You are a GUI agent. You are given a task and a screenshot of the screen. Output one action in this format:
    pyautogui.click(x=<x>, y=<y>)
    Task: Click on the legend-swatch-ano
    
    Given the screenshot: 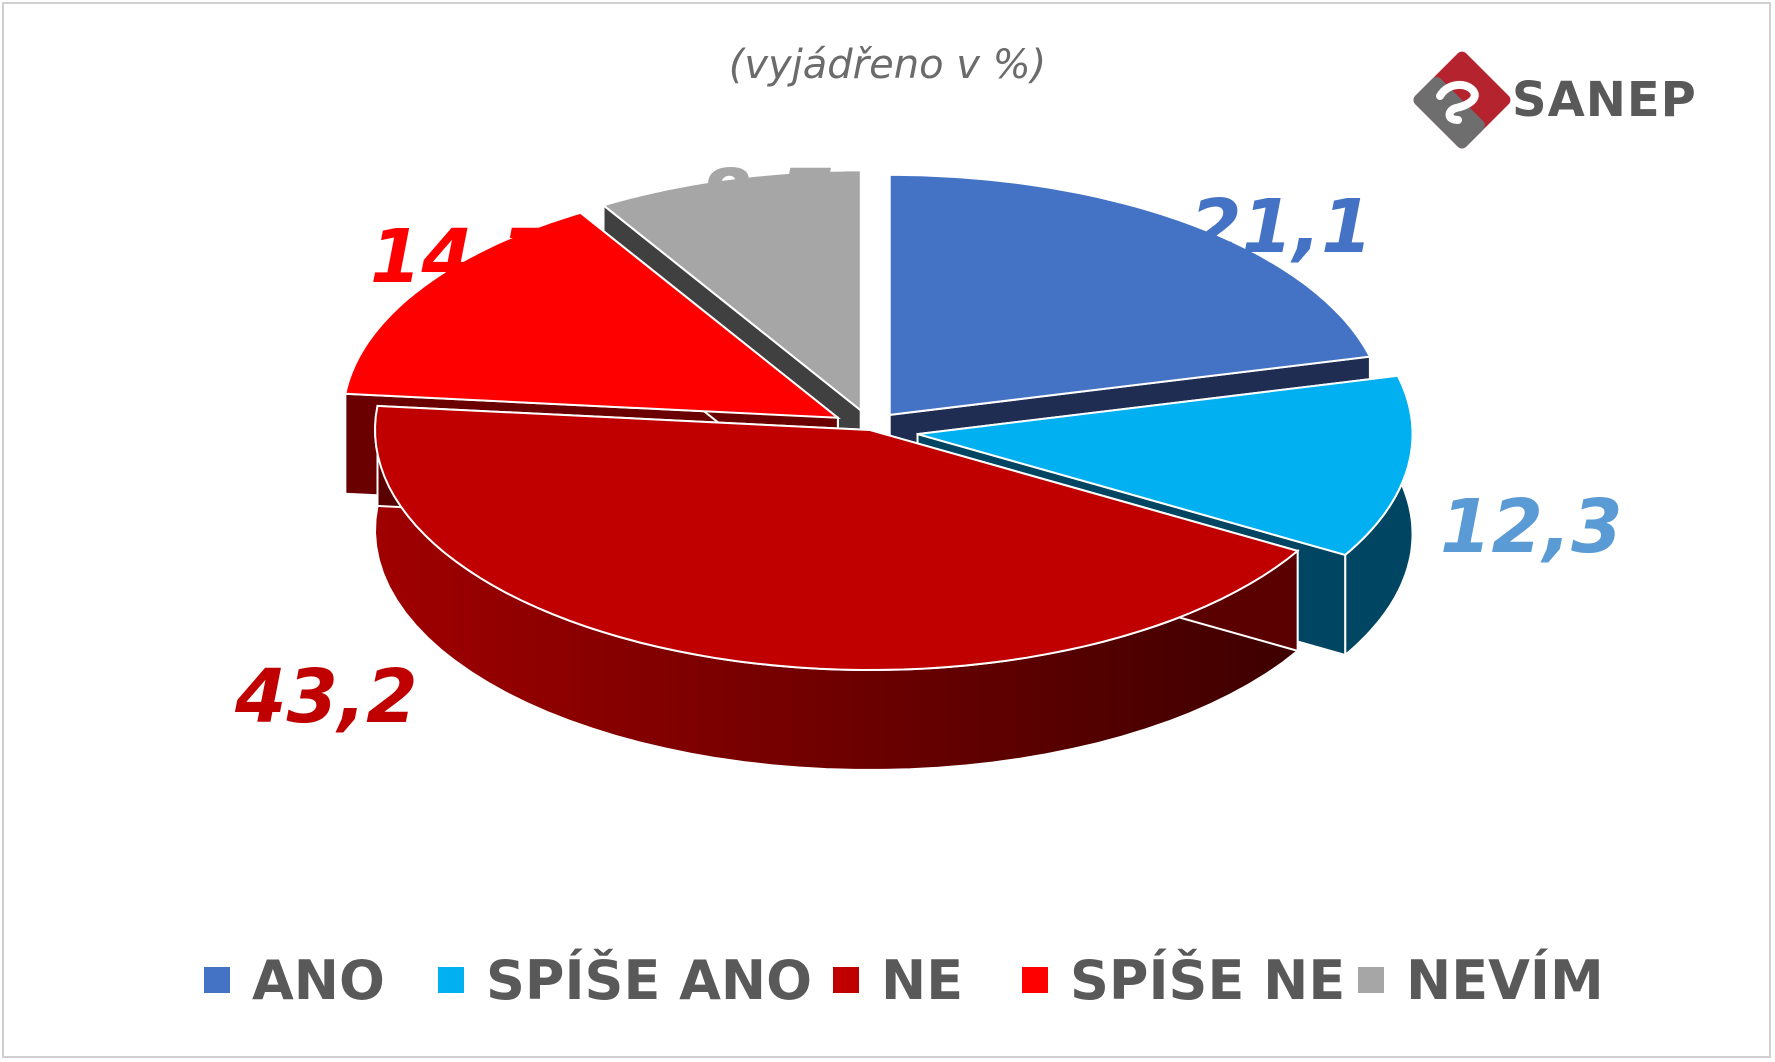 What is the action you would take?
    pyautogui.click(x=217, y=980)
    